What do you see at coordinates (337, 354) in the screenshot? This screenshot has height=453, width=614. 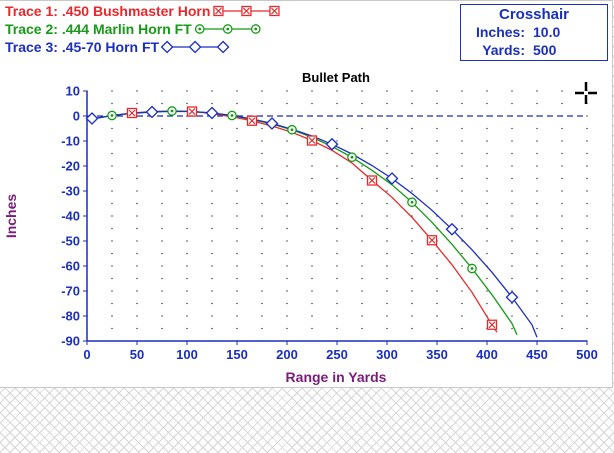 I see `x-tick-label: 250` at bounding box center [337, 354].